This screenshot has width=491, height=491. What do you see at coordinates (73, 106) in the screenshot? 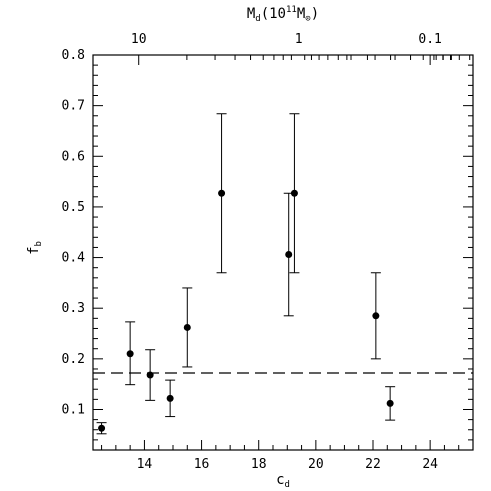
I see `y-tick-label: 0.7` at bounding box center [73, 106].